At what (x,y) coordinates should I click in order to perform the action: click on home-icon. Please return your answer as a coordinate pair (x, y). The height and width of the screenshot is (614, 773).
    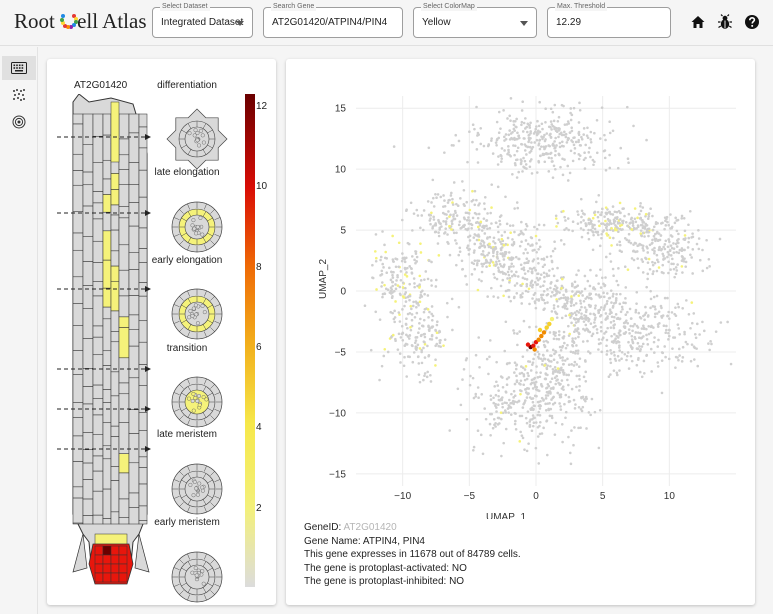
    Looking at the image, I should click on (698, 22).